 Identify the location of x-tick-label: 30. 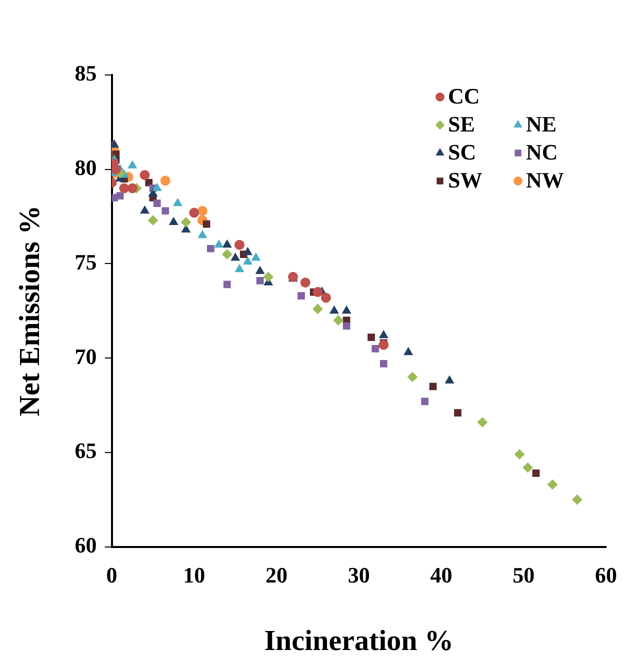
(359, 575).